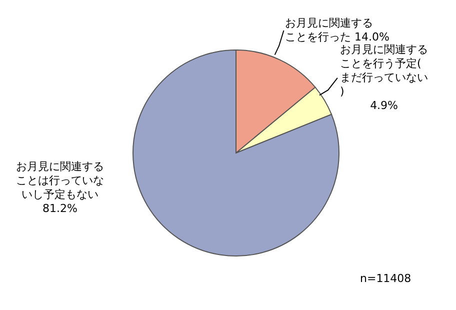 This screenshot has height=310, width=456. What do you see at coordinates (384, 70) in the screenshot?
I see `slice-label: お月見に関連することを行う予定(まだ行っていない)` at bounding box center [384, 70].